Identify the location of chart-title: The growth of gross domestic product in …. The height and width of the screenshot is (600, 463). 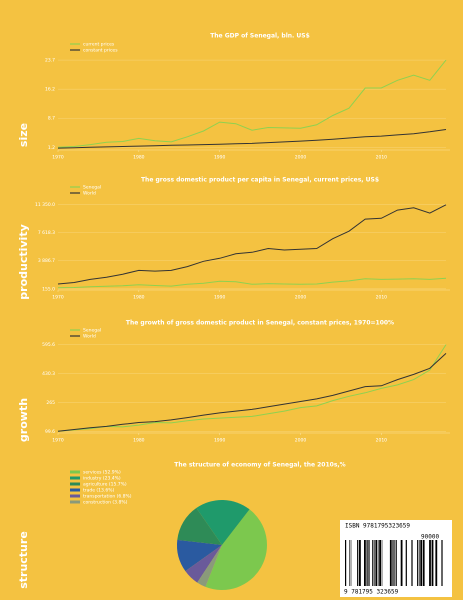
(260, 323).